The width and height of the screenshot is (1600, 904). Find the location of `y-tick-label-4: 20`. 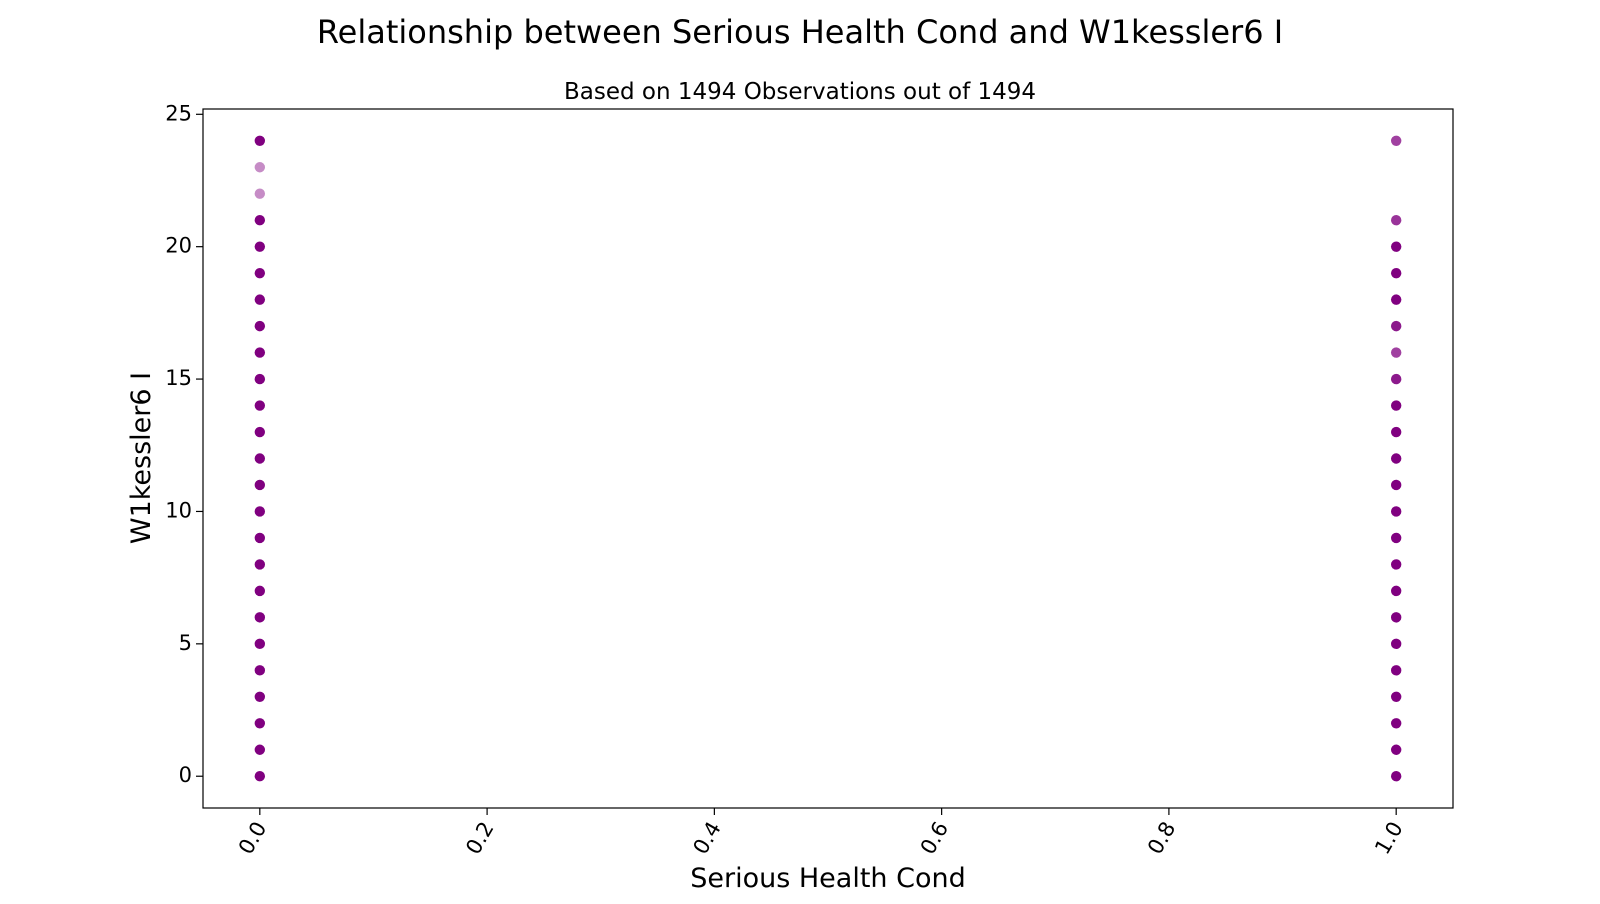

y-tick-label-4: 20 is located at coordinates (178, 246).